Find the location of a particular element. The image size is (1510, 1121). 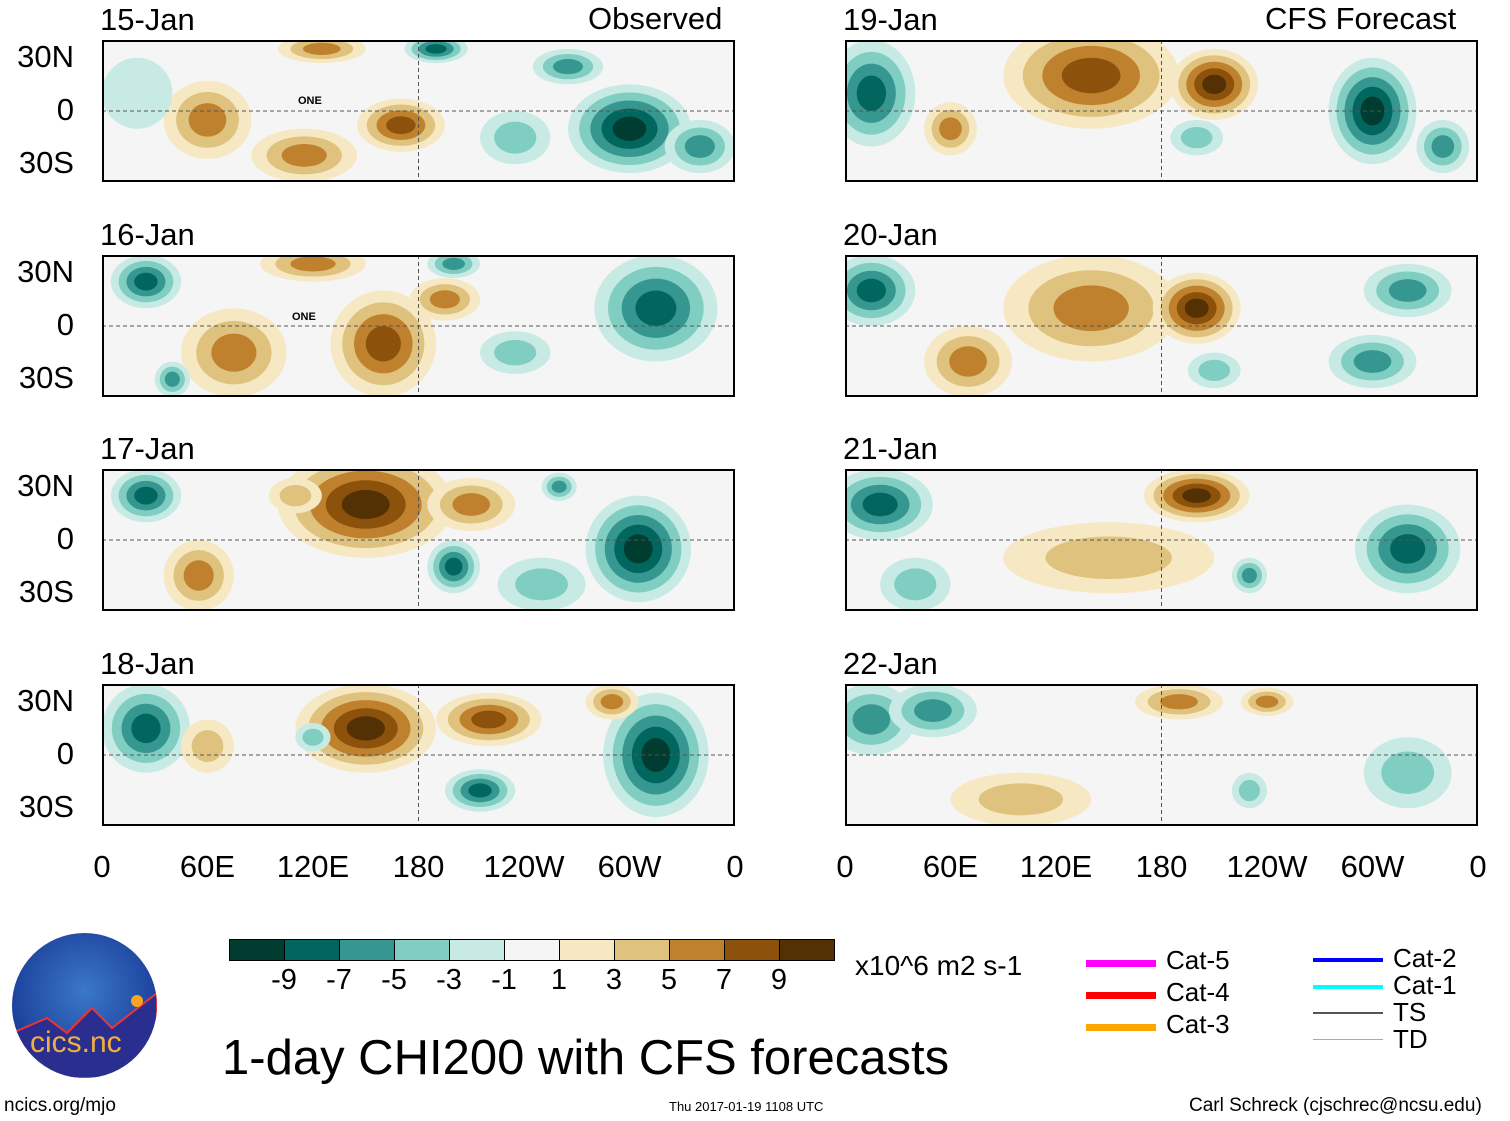

colorbar-label: 9 is located at coordinates (779, 980).